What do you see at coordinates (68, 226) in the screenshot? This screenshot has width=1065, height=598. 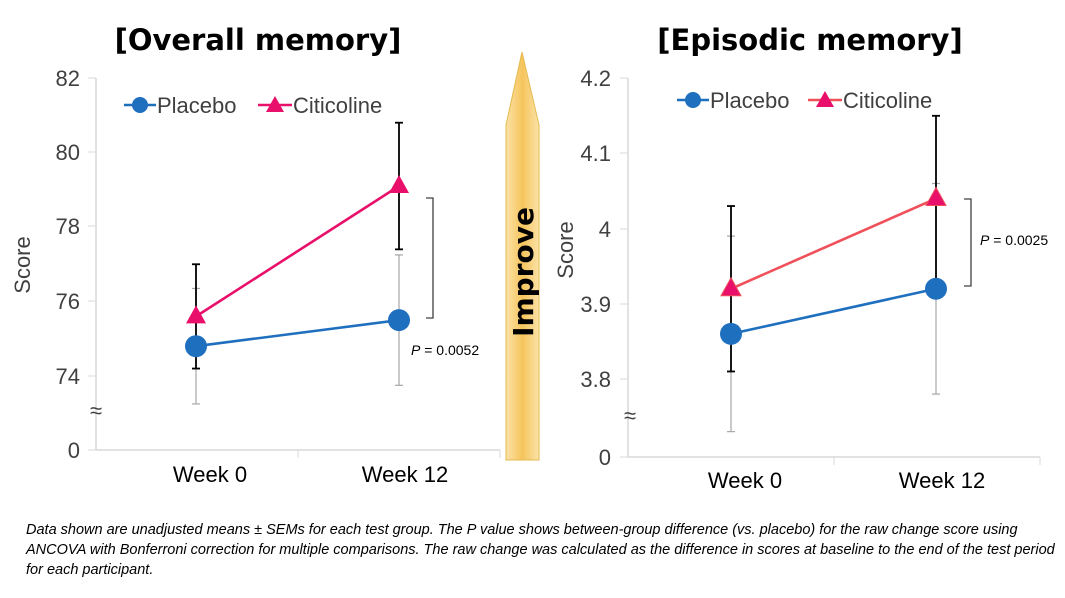 I see `y-tick-label: 78` at bounding box center [68, 226].